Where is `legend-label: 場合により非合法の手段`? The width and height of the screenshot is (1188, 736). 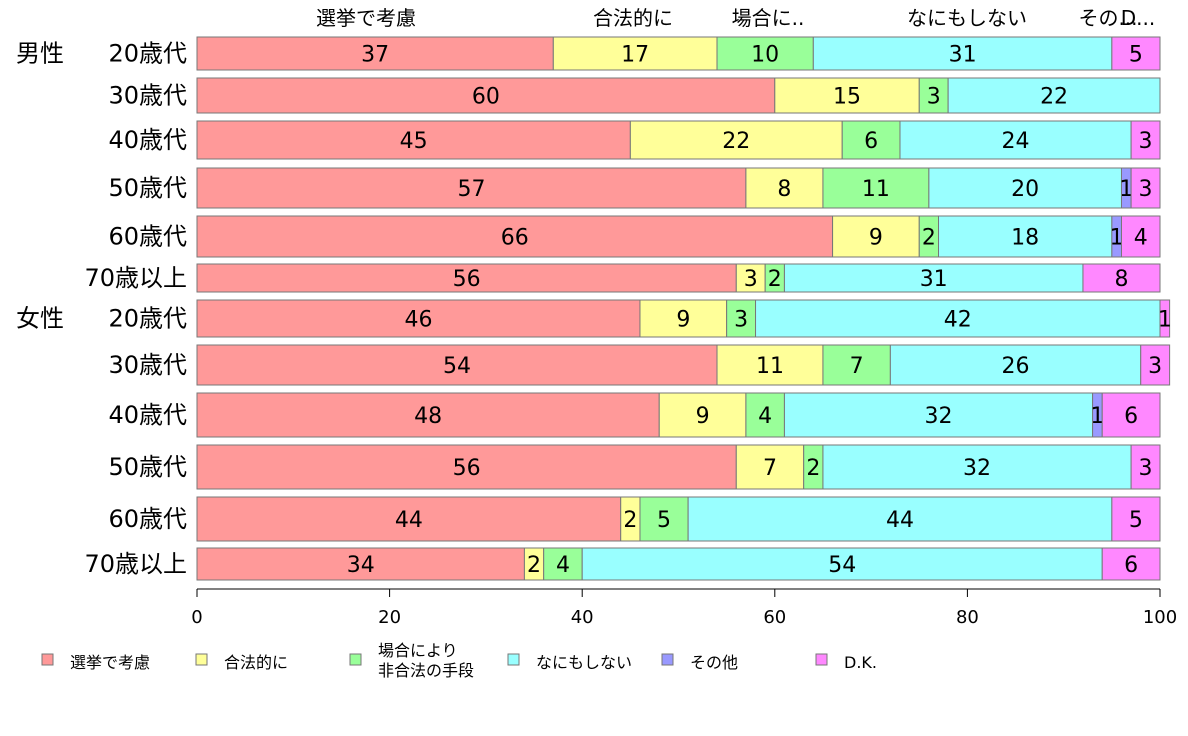 legend-label: 場合により非合法の手段 is located at coordinates (426, 660).